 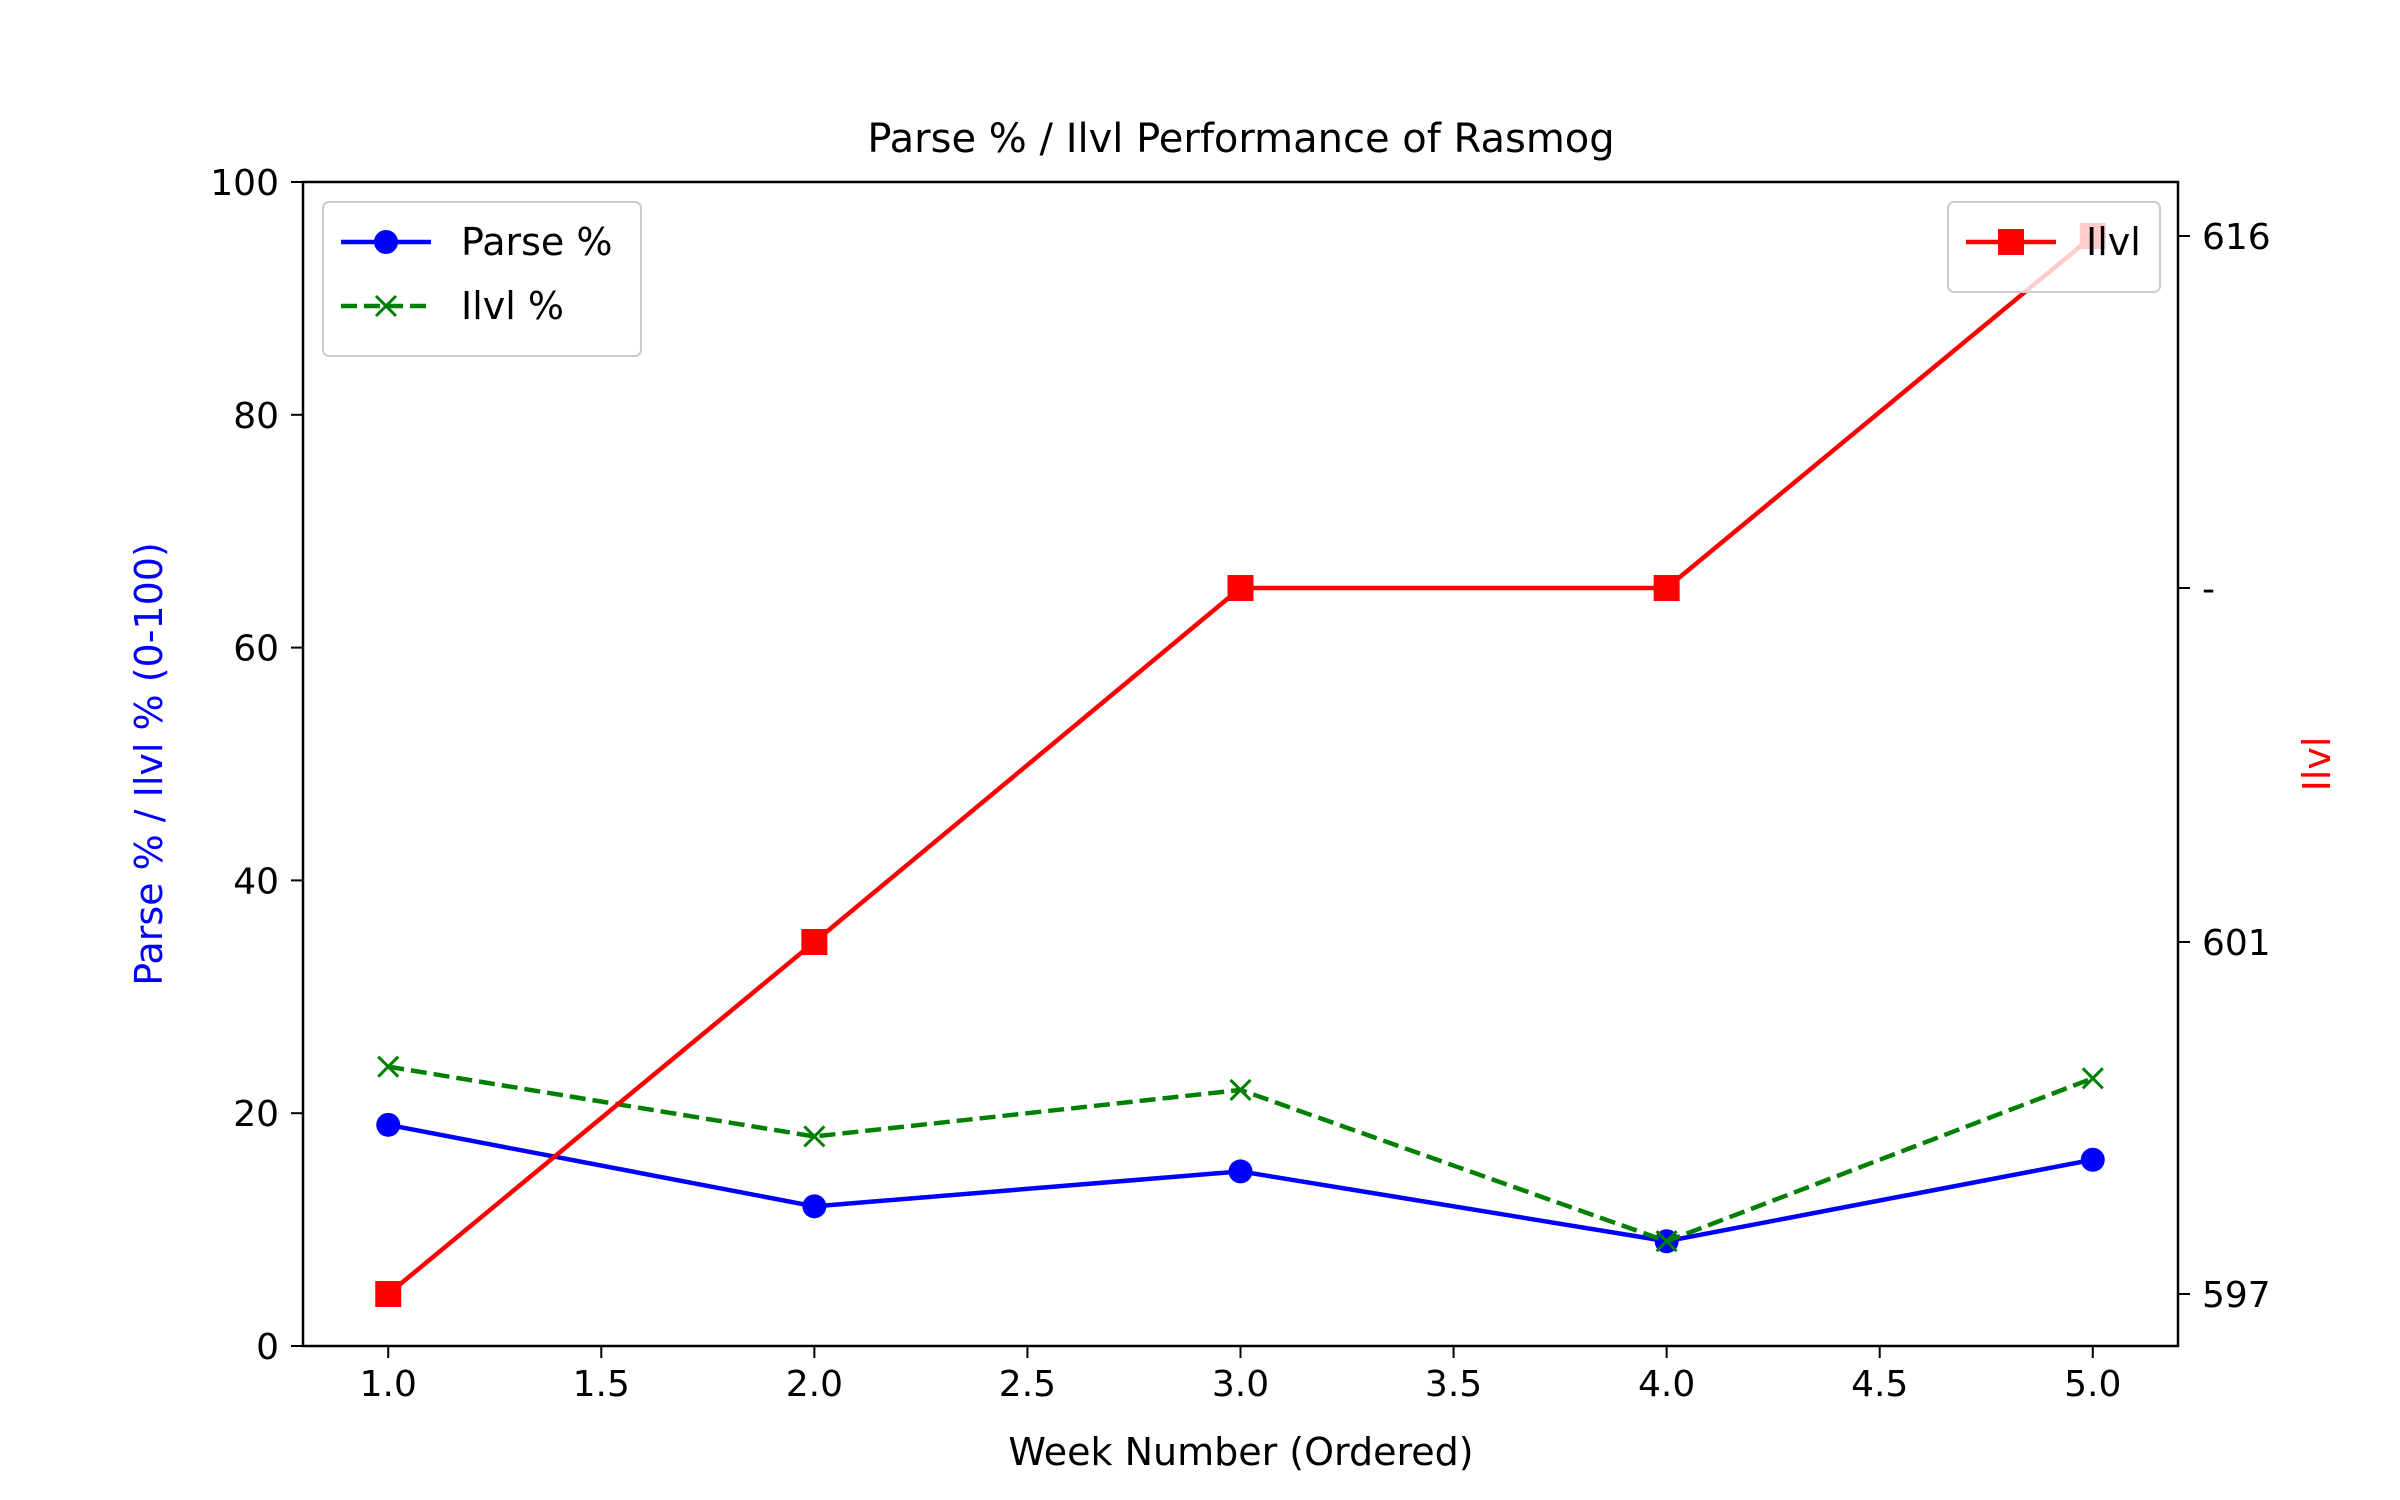 I want to click on x-tick-label: 3.0, so click(x=1240, y=1384).